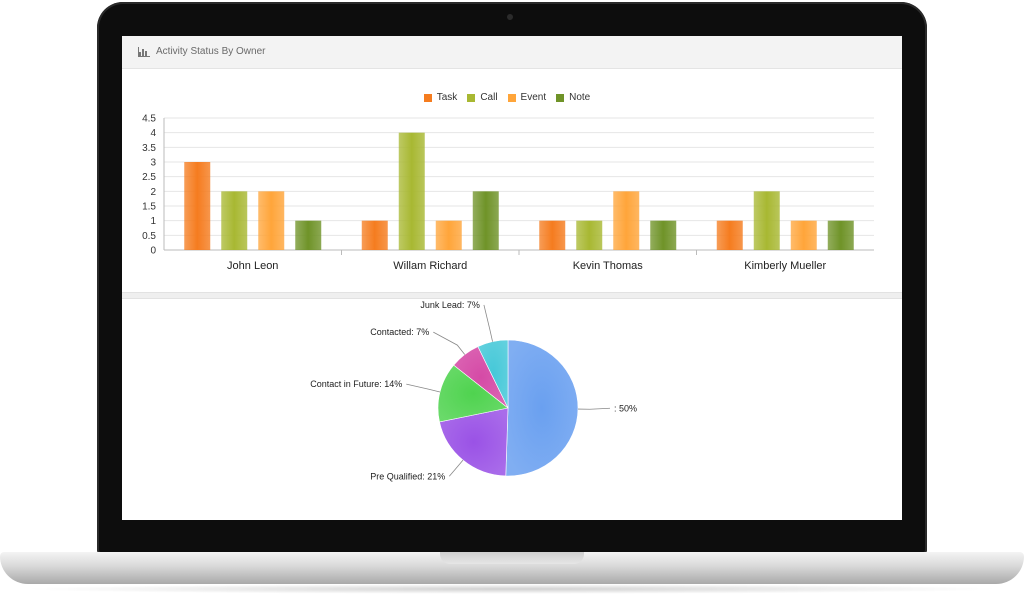 The width and height of the screenshot is (1024, 596). What do you see at coordinates (512, 589) in the screenshot?
I see `base-shadow` at bounding box center [512, 589].